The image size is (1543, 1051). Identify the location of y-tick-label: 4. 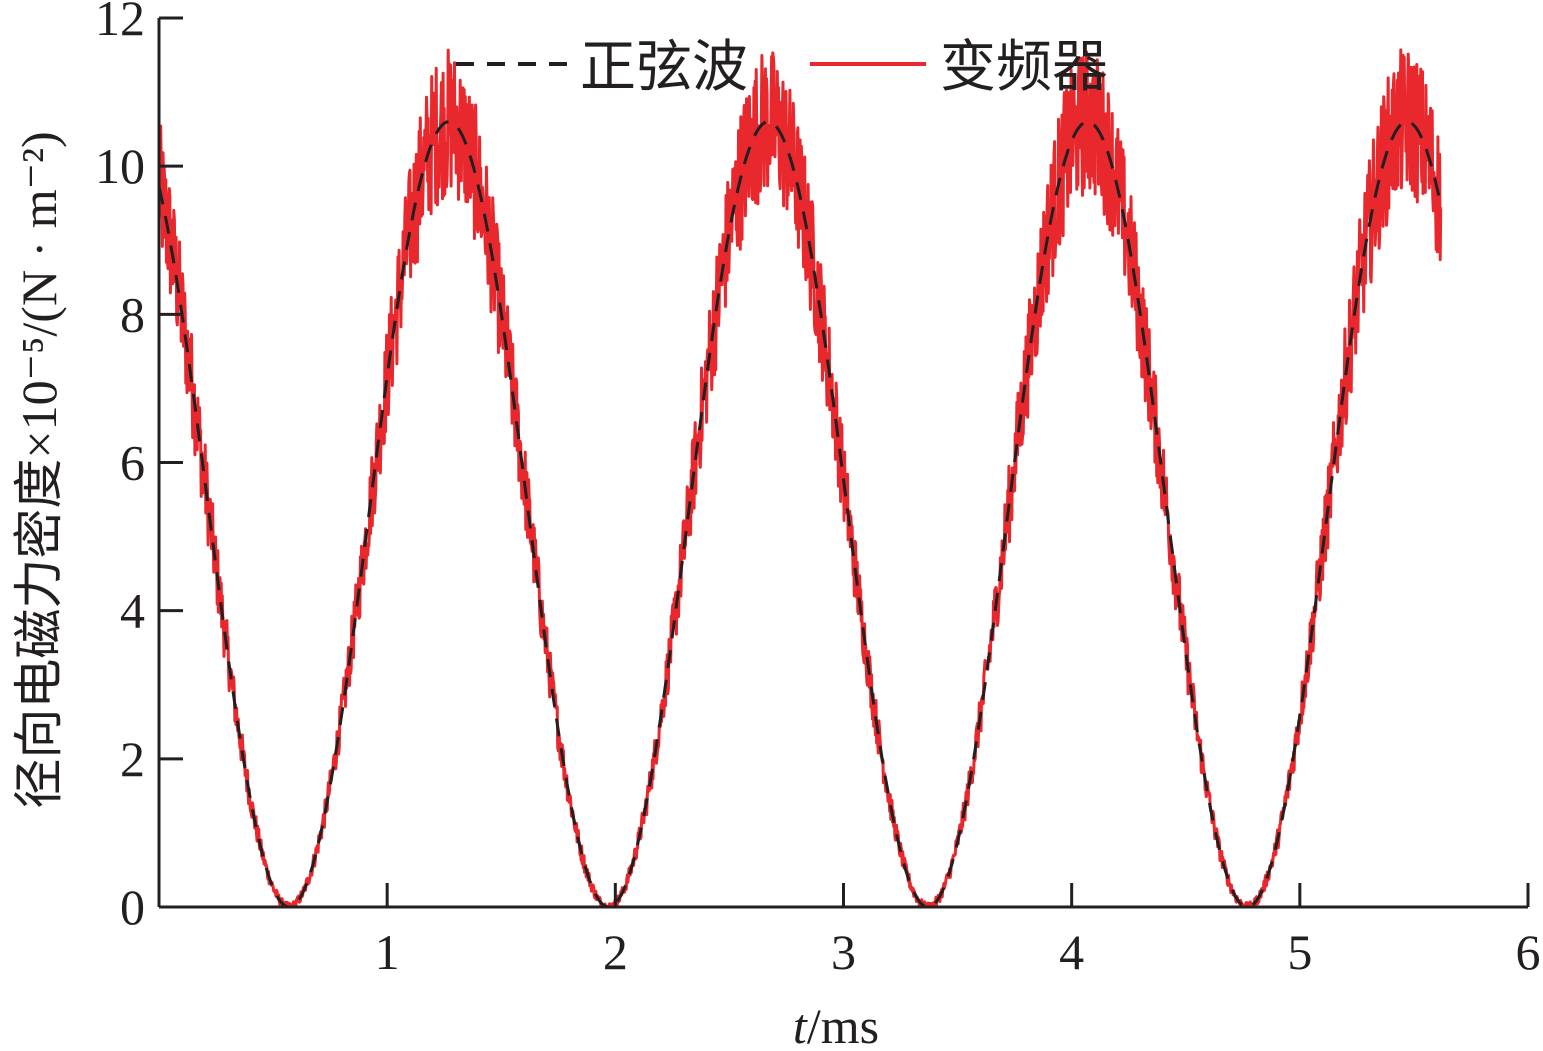
(132, 611).